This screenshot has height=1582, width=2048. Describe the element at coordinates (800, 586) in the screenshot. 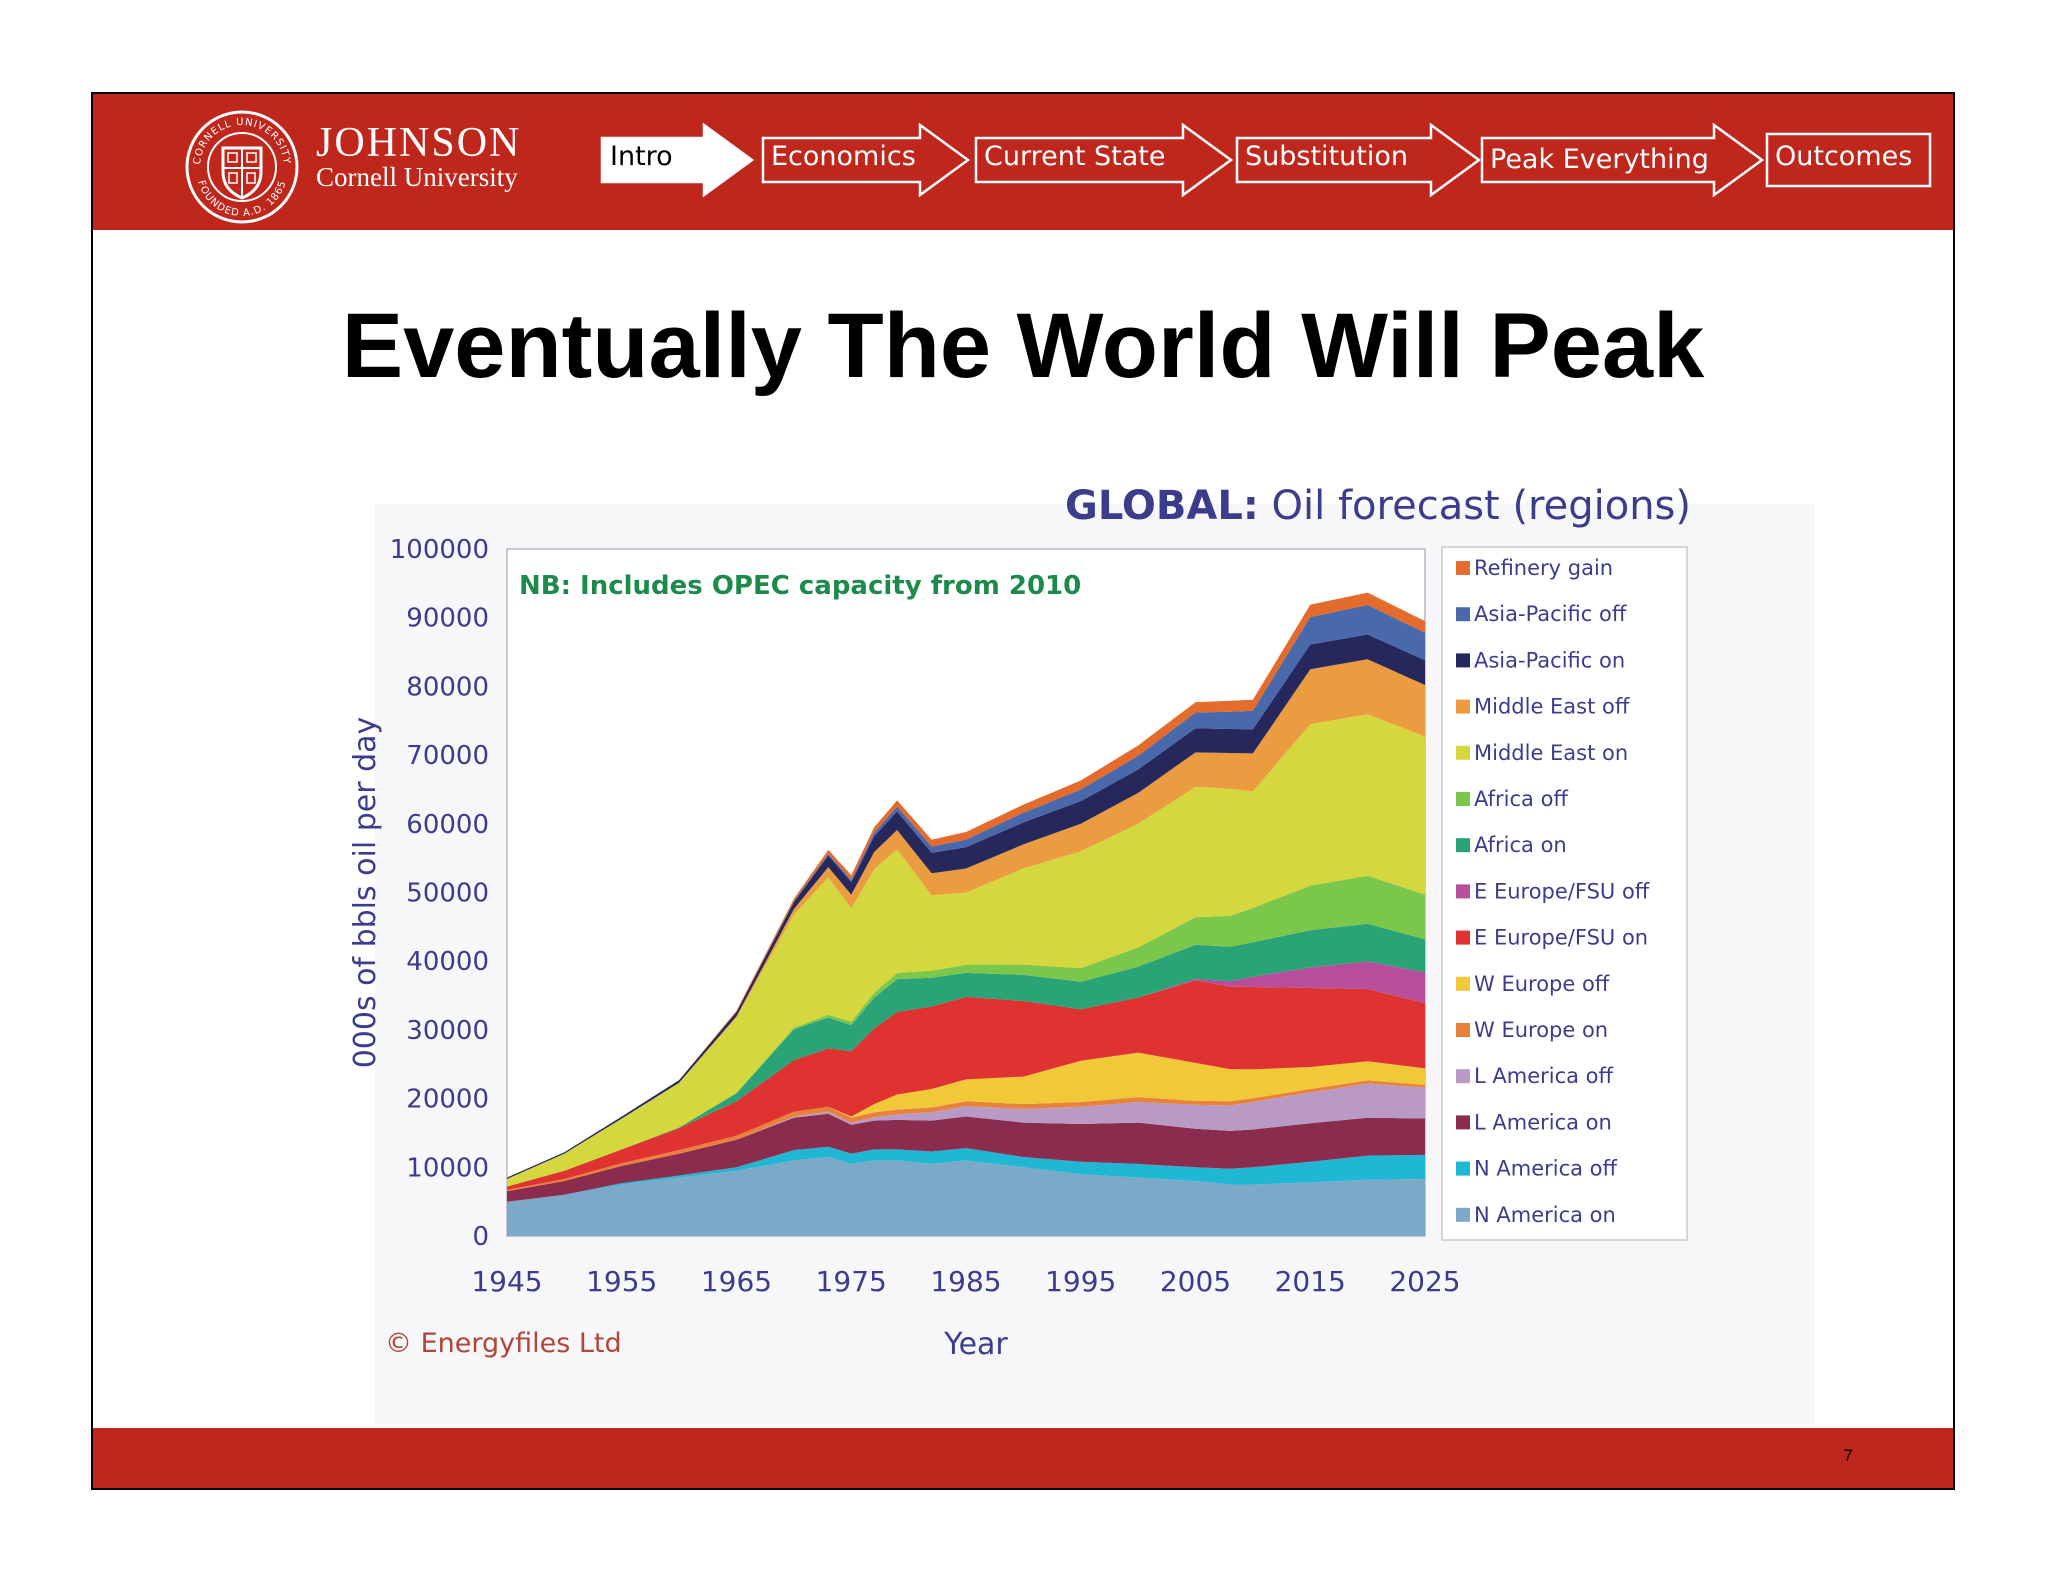

I see `chart-annotation: NB: Includes OPEC capacity from 2010` at that location.